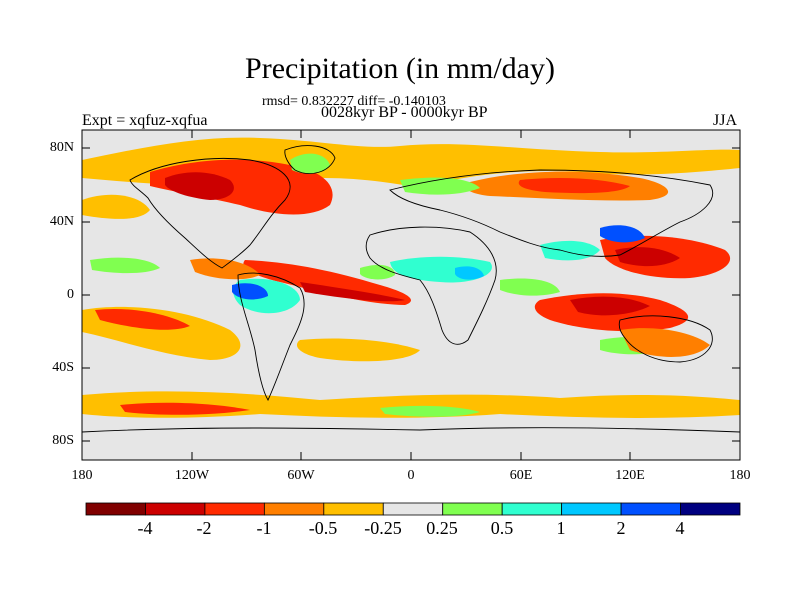  Describe the element at coordinates (250, 291) in the screenshot. I see `amazon-blue` at that location.